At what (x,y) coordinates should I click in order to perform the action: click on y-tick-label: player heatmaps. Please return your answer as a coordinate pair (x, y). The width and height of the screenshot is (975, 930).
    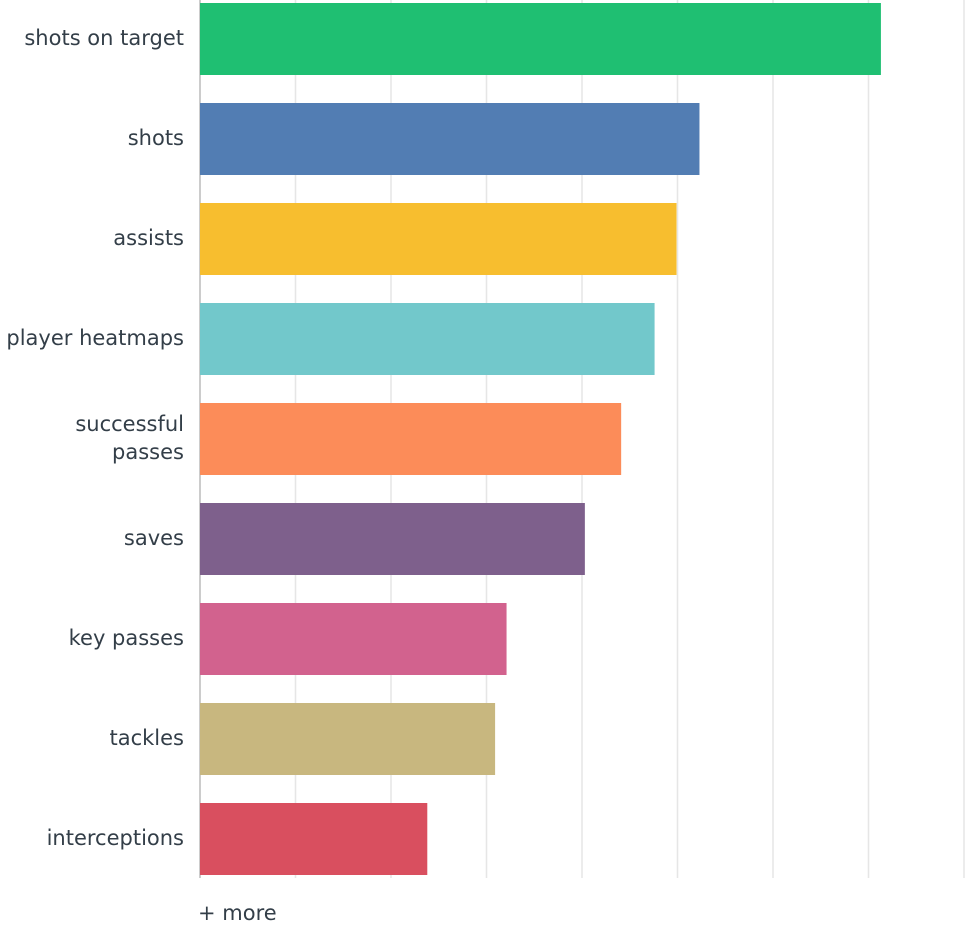
    Looking at the image, I should click on (95, 338).